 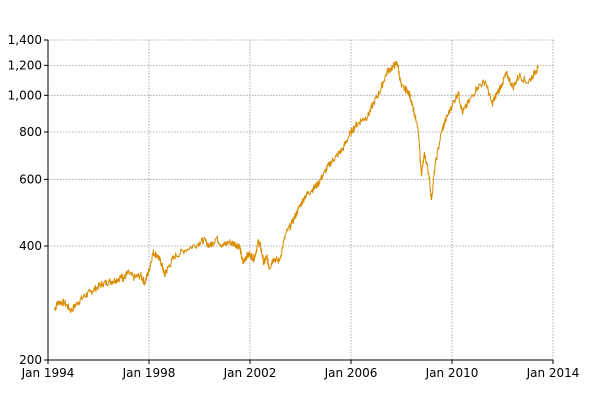 I want to click on y-tick-label: 1,400, so click(x=25, y=40).